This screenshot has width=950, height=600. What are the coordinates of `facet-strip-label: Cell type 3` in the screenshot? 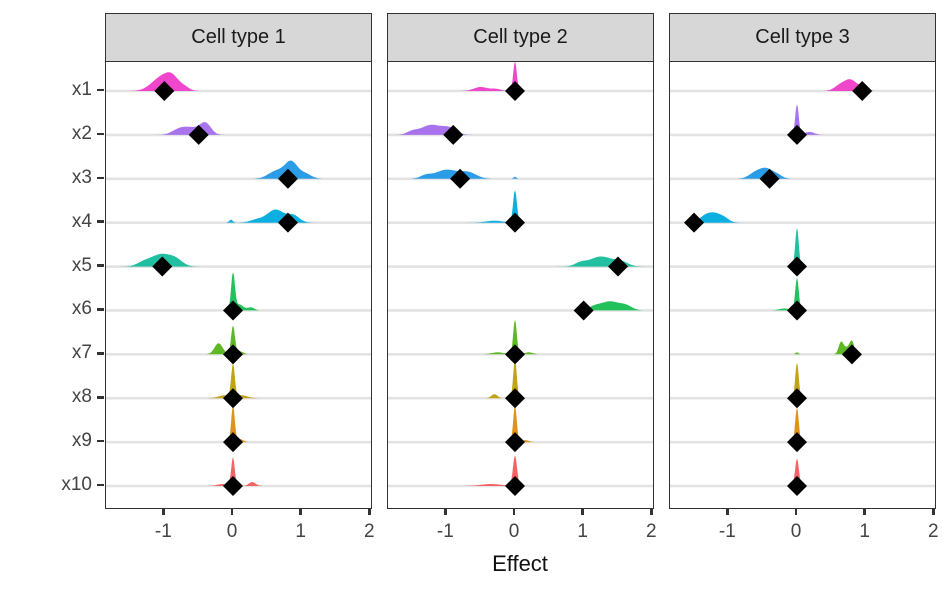 It's located at (802, 37).